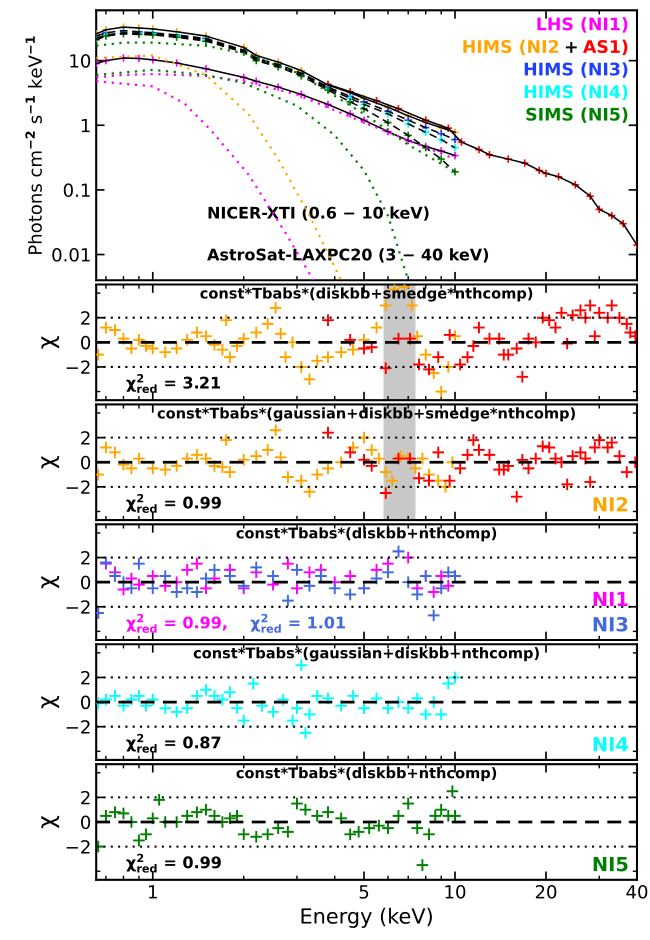  I want to click on annotation: χ$^{2}$$_{red}$ = 1.01, so click(297, 623).